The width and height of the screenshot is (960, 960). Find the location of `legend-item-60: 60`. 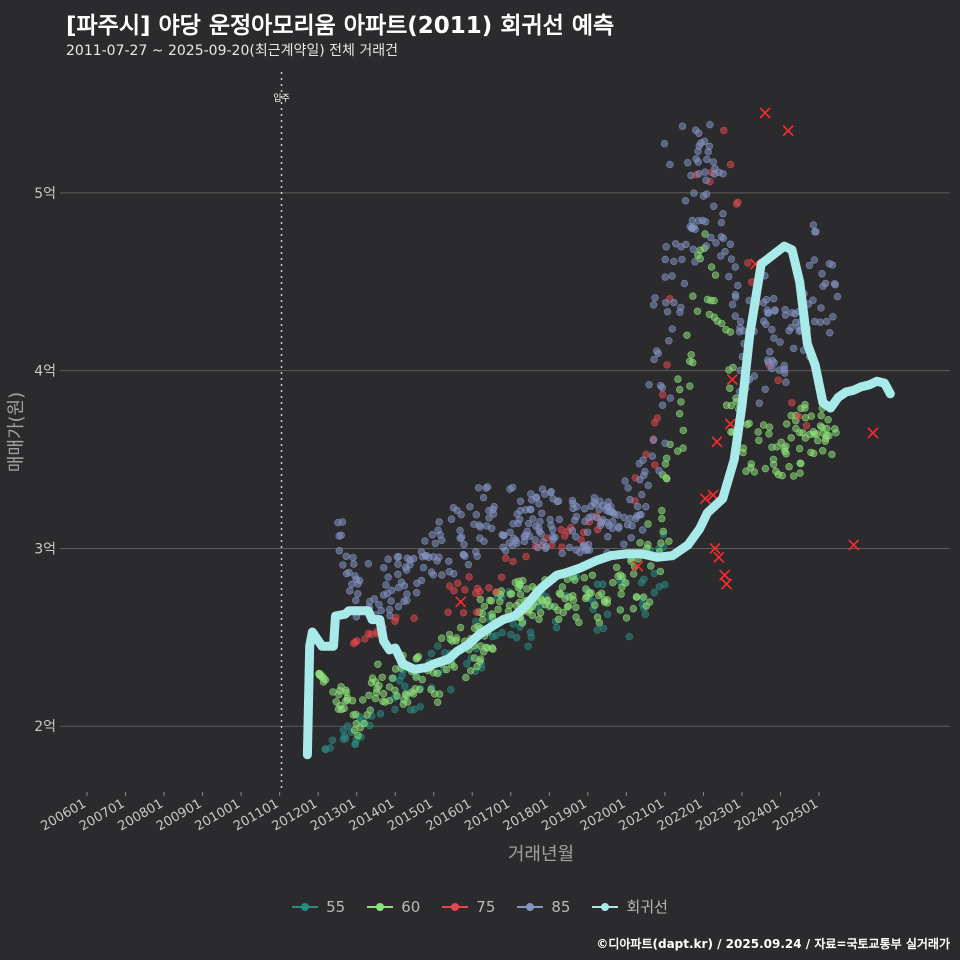

legend-item-60: 60 is located at coordinates (393, 906).